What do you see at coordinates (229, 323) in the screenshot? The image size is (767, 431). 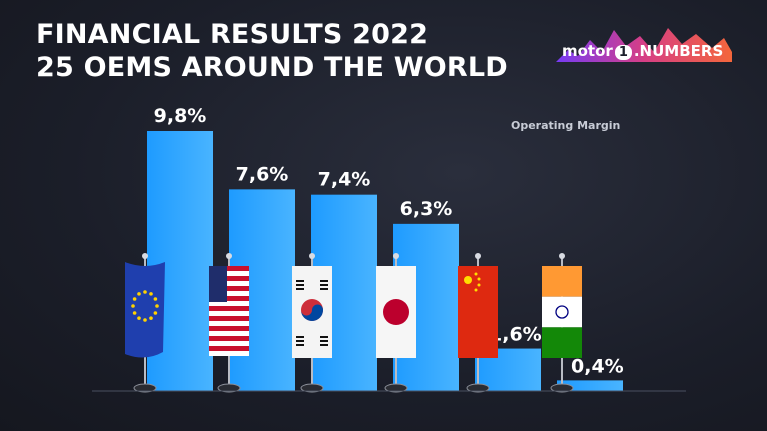 I see `usa-flag-icon` at bounding box center [229, 323].